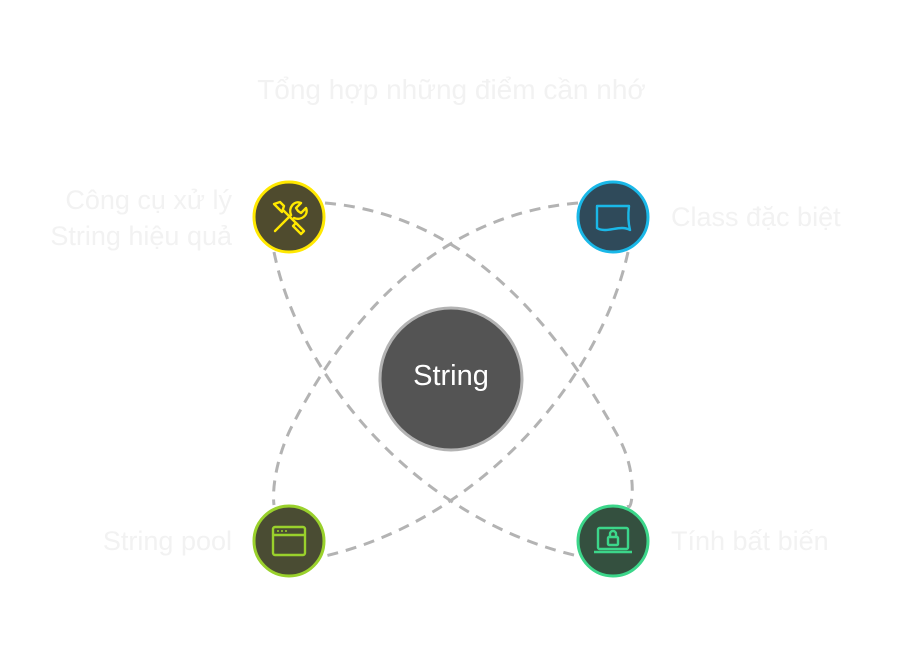  Describe the element at coordinates (451, 376) in the screenshot. I see `center-node-label: String` at that location.